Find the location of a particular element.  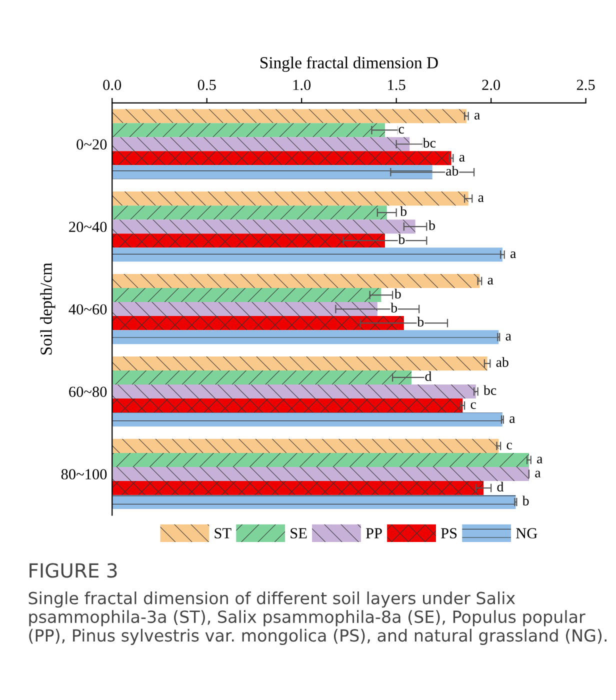

caption: FIGURE 3 is located at coordinates (73, 570).